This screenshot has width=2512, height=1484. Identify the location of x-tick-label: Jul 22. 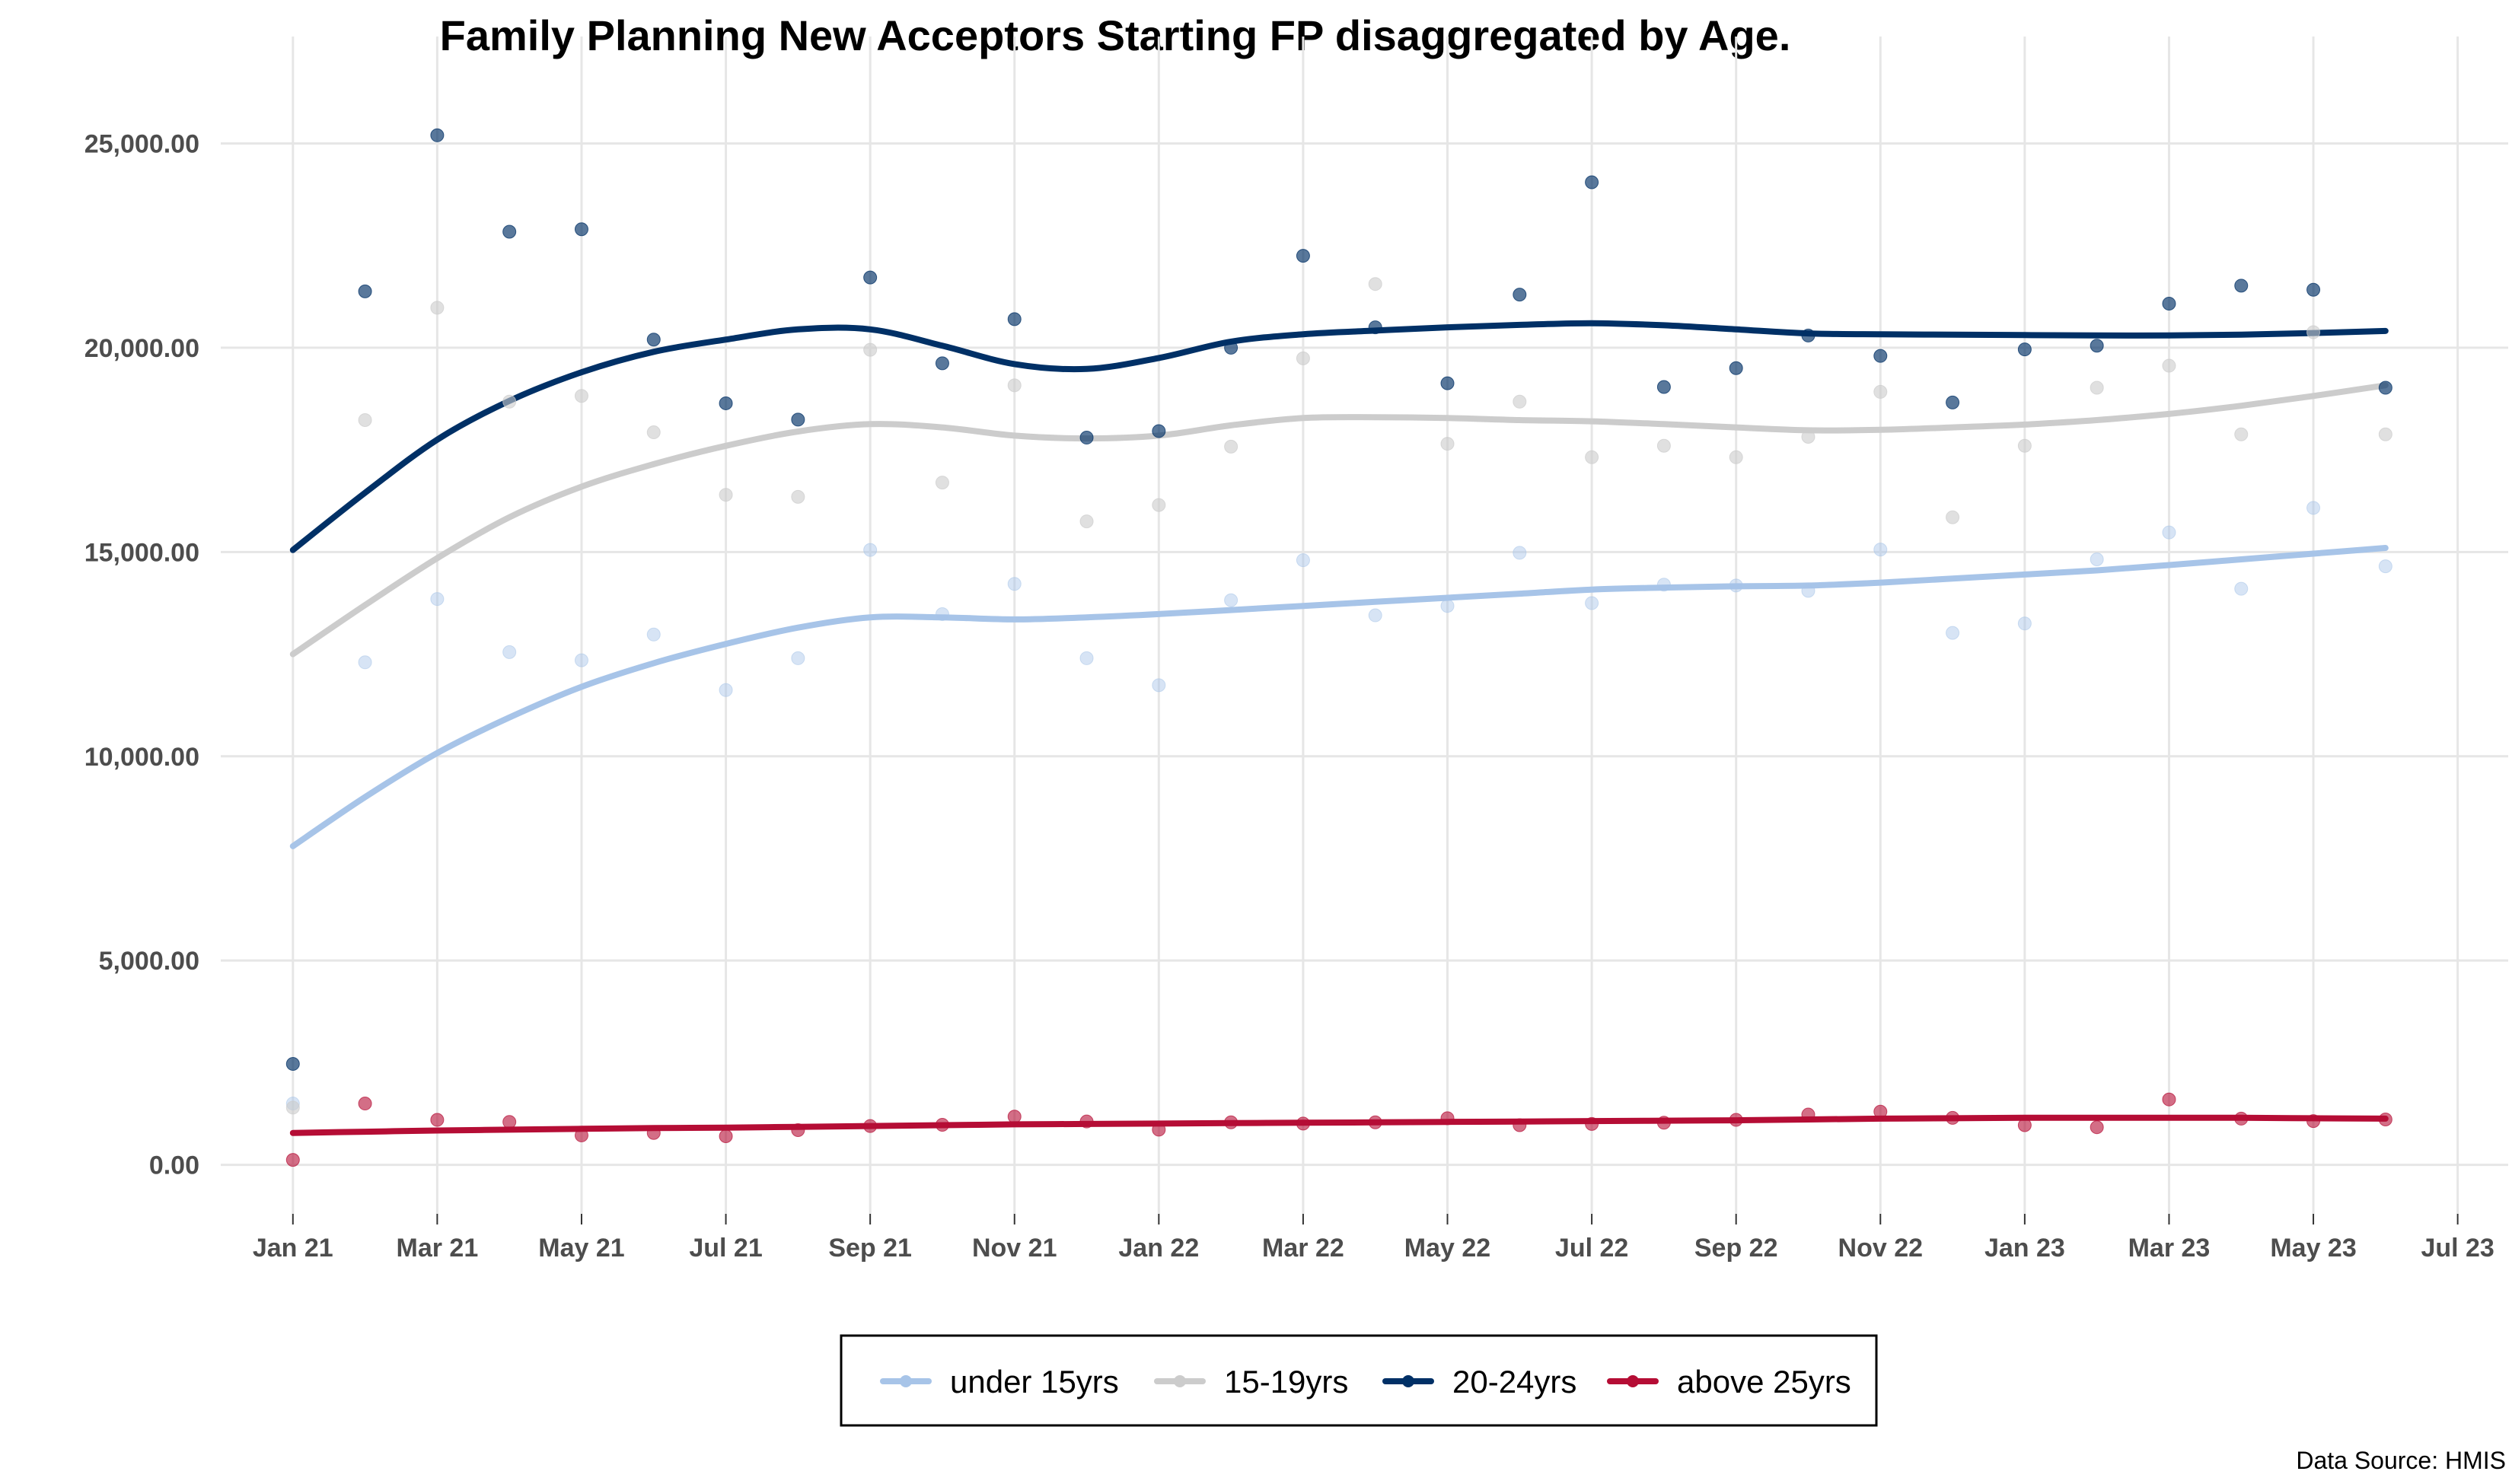
(1592, 1248).